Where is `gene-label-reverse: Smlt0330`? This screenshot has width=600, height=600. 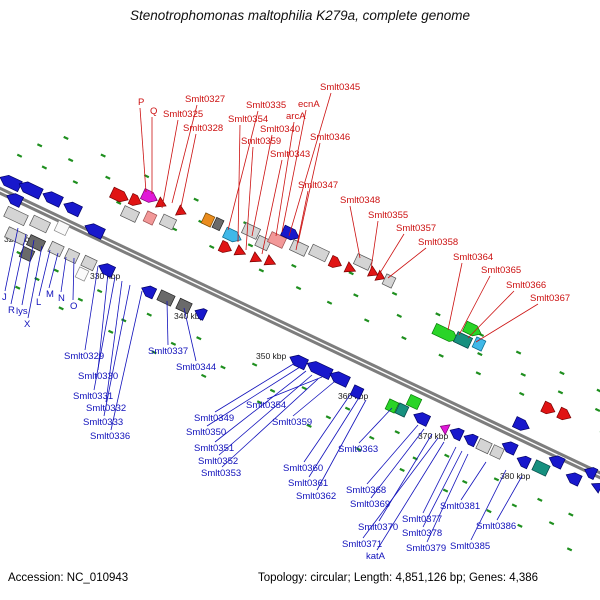 gene-label-reverse: Smlt0330 is located at coordinates (98, 376).